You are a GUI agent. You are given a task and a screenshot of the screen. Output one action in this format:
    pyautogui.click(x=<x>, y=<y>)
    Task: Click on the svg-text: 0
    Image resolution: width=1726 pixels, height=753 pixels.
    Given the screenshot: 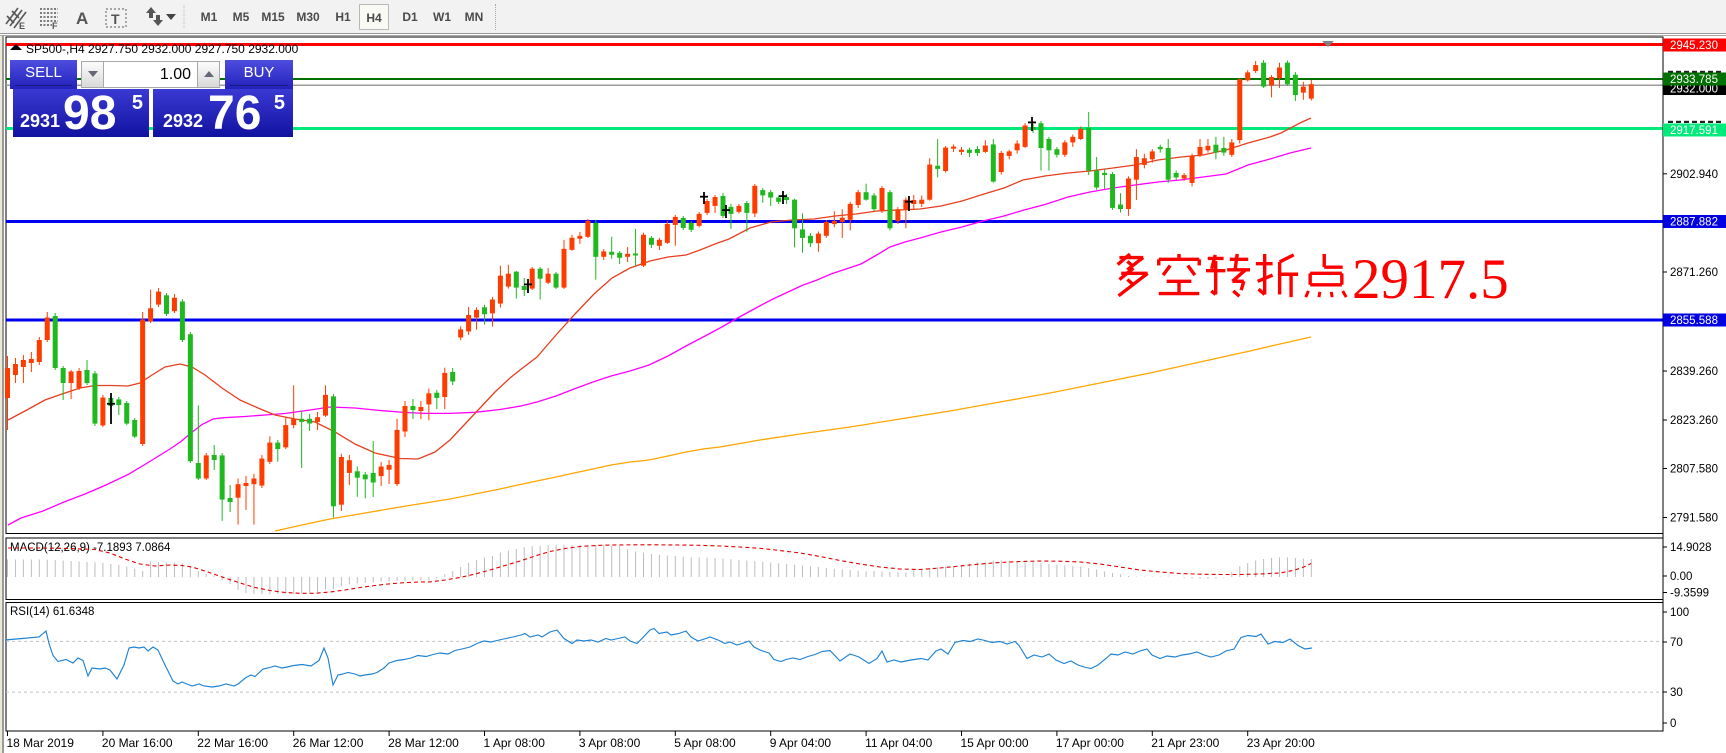 What is the action you would take?
    pyautogui.click(x=1673, y=724)
    